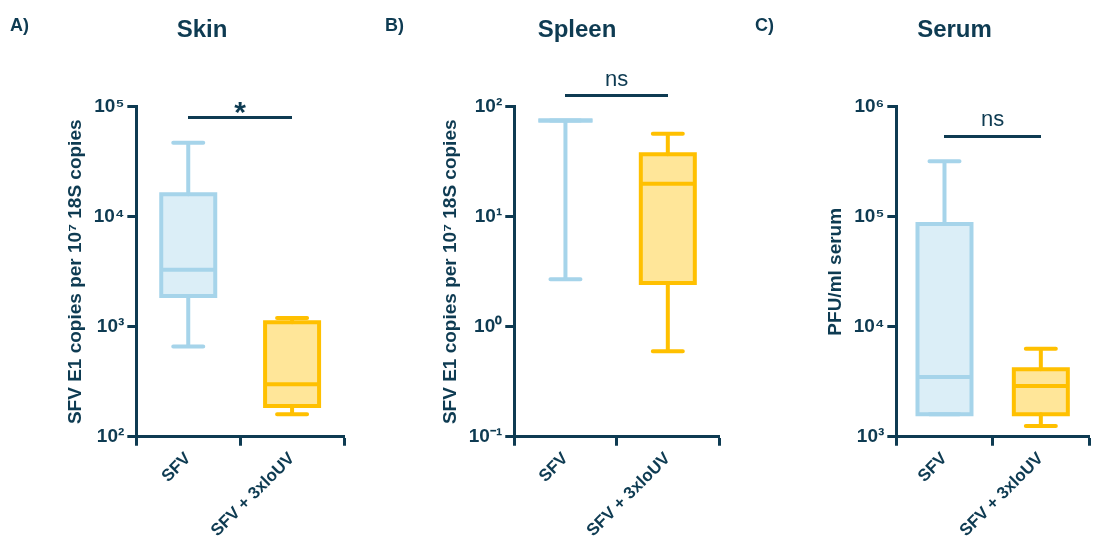 This screenshot has height=548, width=1109. Describe the element at coordinates (240, 111) in the screenshot. I see `annotation: *` at that location.